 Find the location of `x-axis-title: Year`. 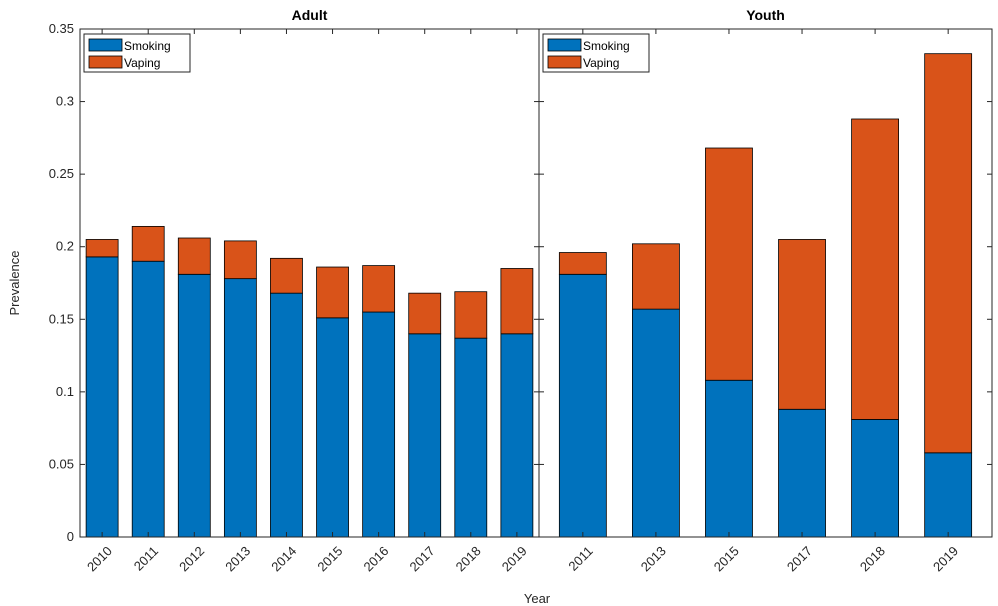

x-axis-title: Year is located at coordinates (537, 598).